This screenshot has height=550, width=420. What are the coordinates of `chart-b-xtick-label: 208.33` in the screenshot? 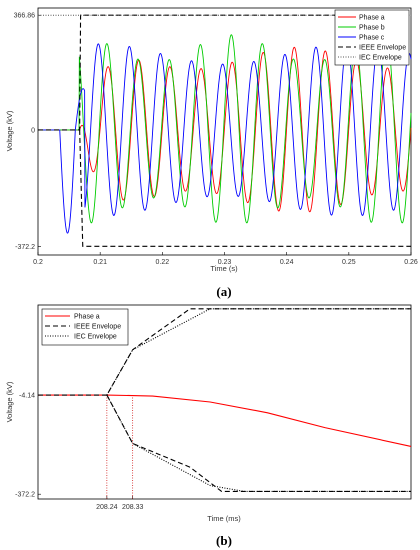 It's located at (133, 507).